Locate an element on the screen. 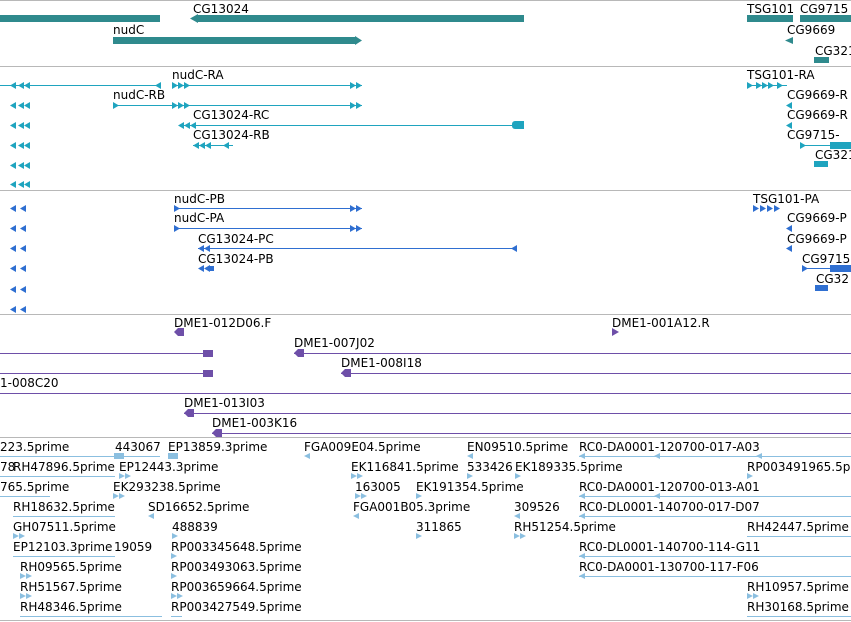  gene-label: nudC is located at coordinates (129, 30).